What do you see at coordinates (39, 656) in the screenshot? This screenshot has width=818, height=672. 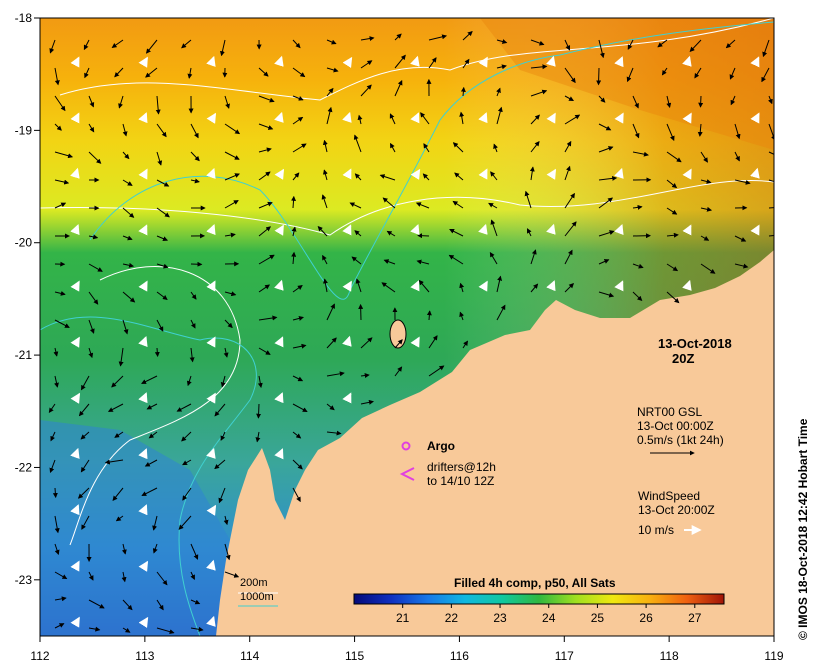 I see `lon-tick-label: 112` at bounding box center [39, 656].